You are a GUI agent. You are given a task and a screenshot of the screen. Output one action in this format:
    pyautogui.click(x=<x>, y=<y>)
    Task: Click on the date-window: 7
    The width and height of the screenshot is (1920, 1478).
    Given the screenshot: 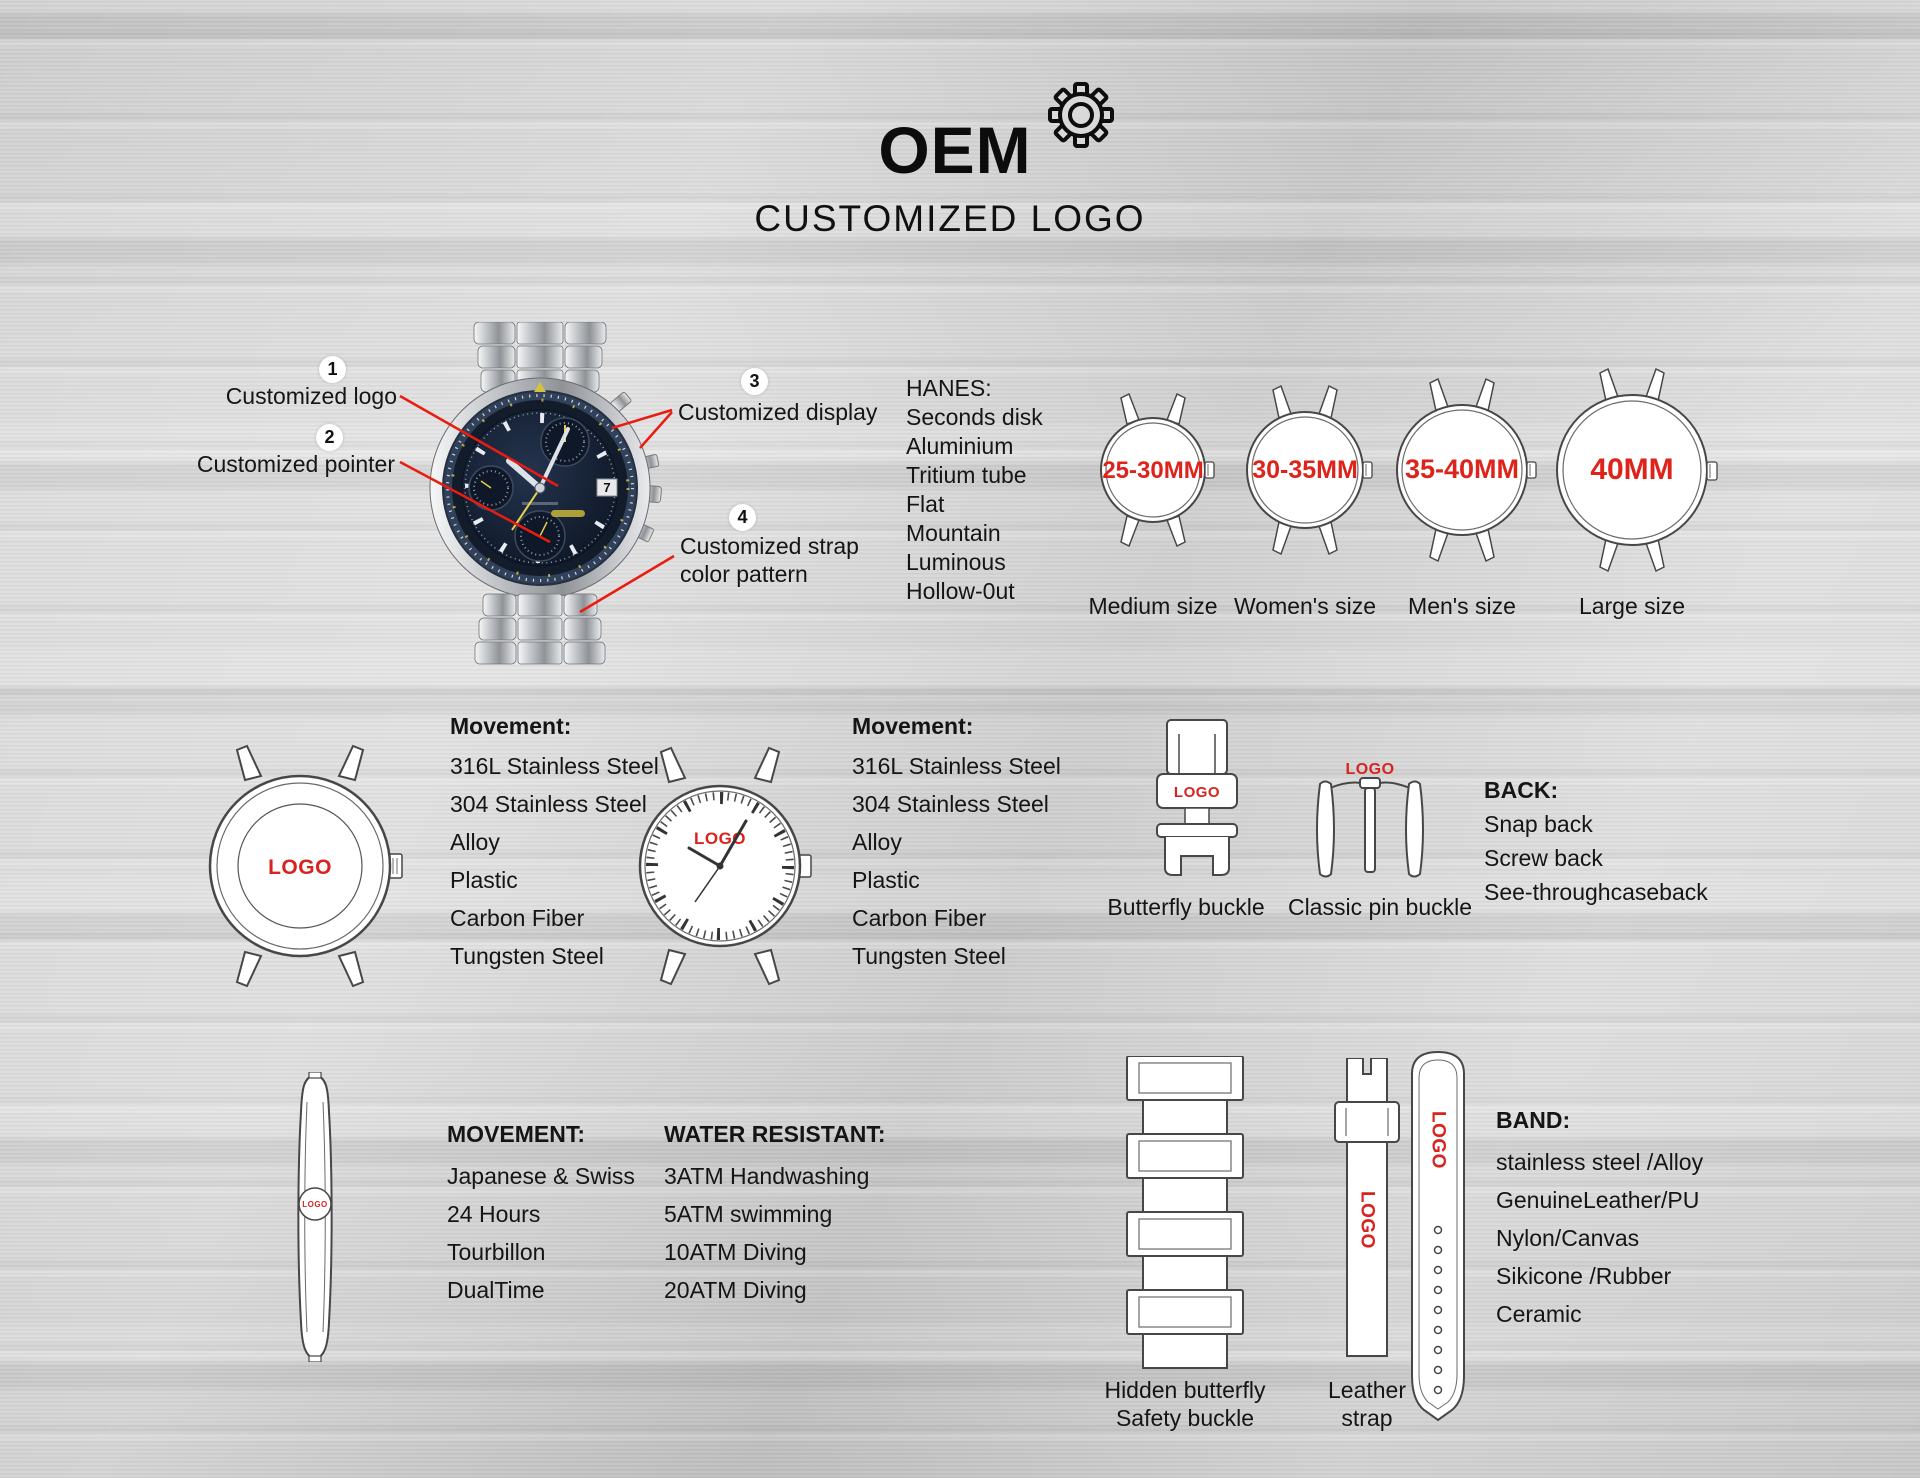 What is the action you would take?
    pyautogui.click(x=606, y=487)
    